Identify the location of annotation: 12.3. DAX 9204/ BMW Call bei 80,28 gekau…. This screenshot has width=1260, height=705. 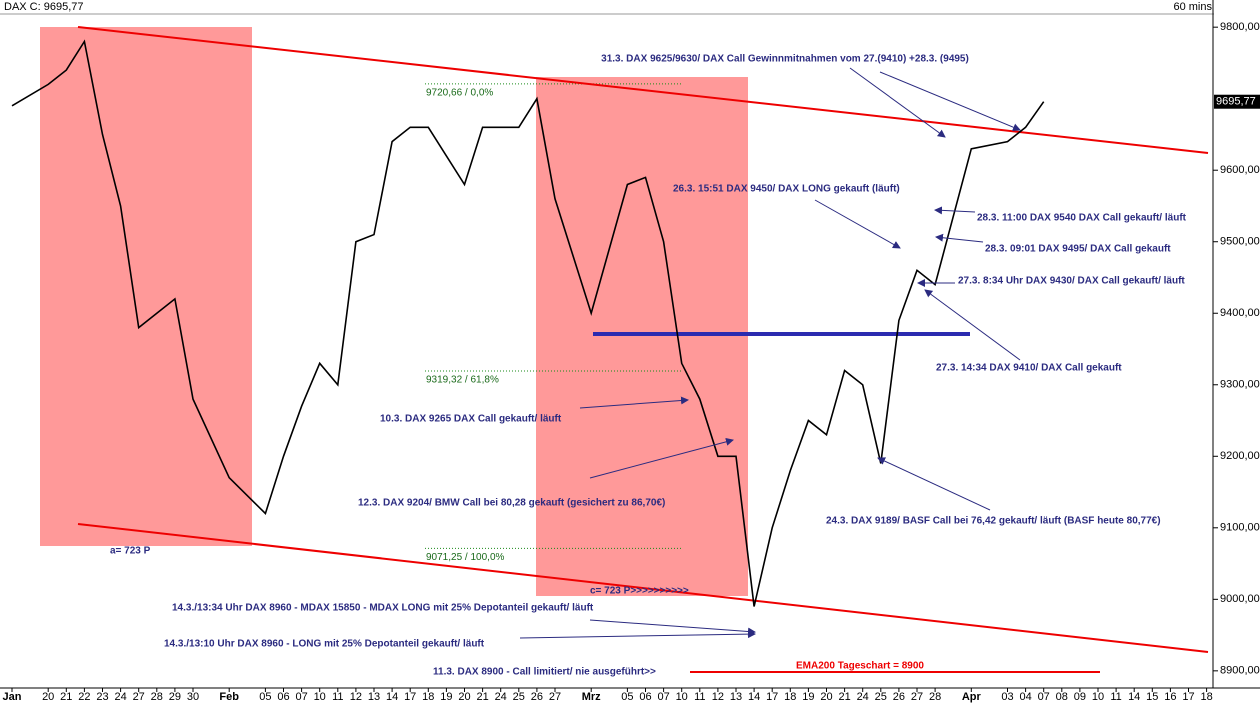
(511, 503).